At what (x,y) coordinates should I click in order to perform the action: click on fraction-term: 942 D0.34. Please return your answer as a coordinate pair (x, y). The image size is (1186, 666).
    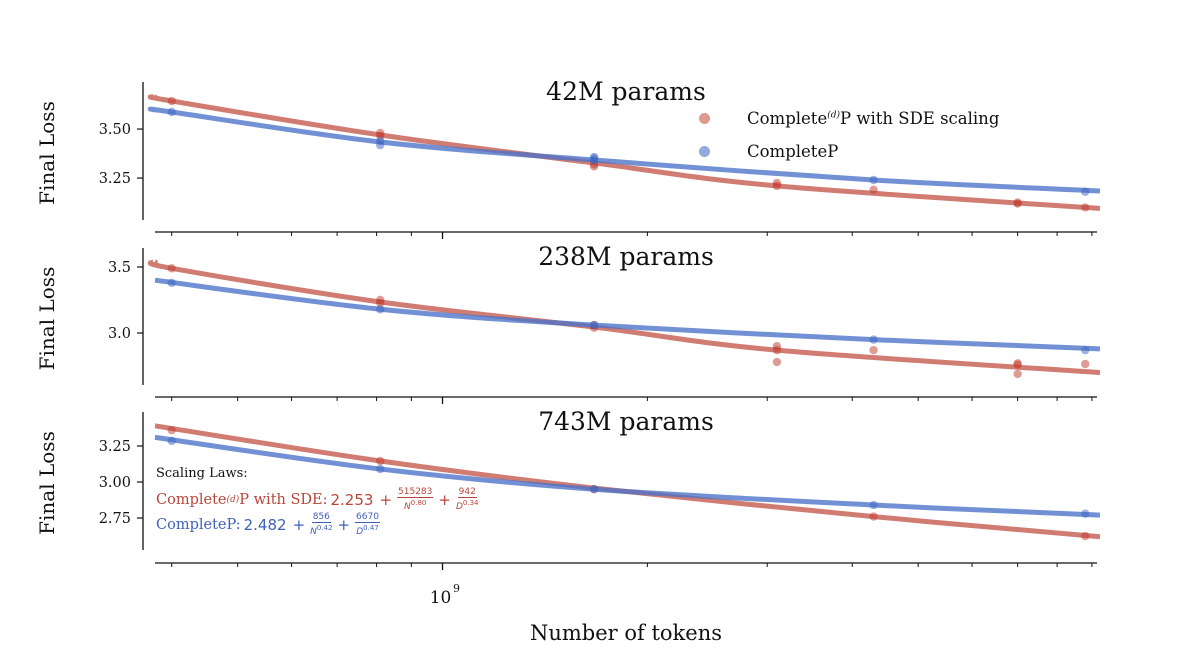
    Looking at the image, I should click on (467, 499).